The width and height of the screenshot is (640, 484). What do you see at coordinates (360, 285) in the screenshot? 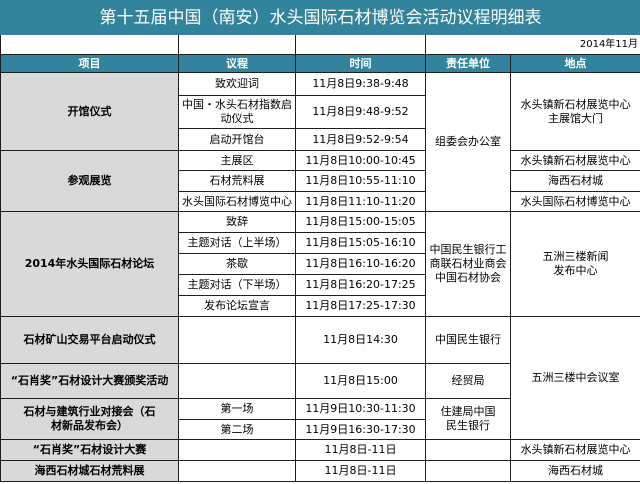
I see `time-cell: 11月8日16:20-17:25` at bounding box center [360, 285].